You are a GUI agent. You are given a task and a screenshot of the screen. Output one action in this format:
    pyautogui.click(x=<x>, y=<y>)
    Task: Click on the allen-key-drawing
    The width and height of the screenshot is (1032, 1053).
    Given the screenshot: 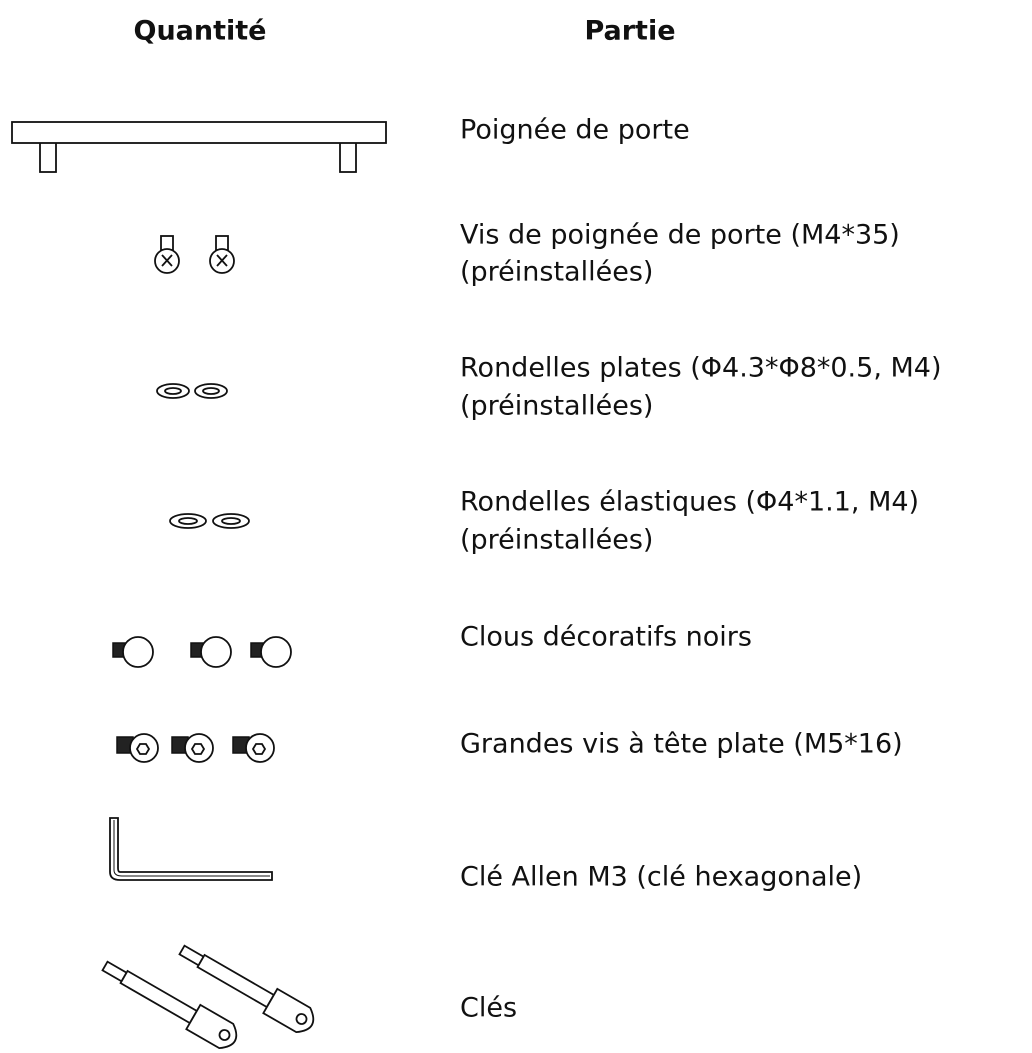 What is the action you would take?
    pyautogui.click(x=191, y=849)
    